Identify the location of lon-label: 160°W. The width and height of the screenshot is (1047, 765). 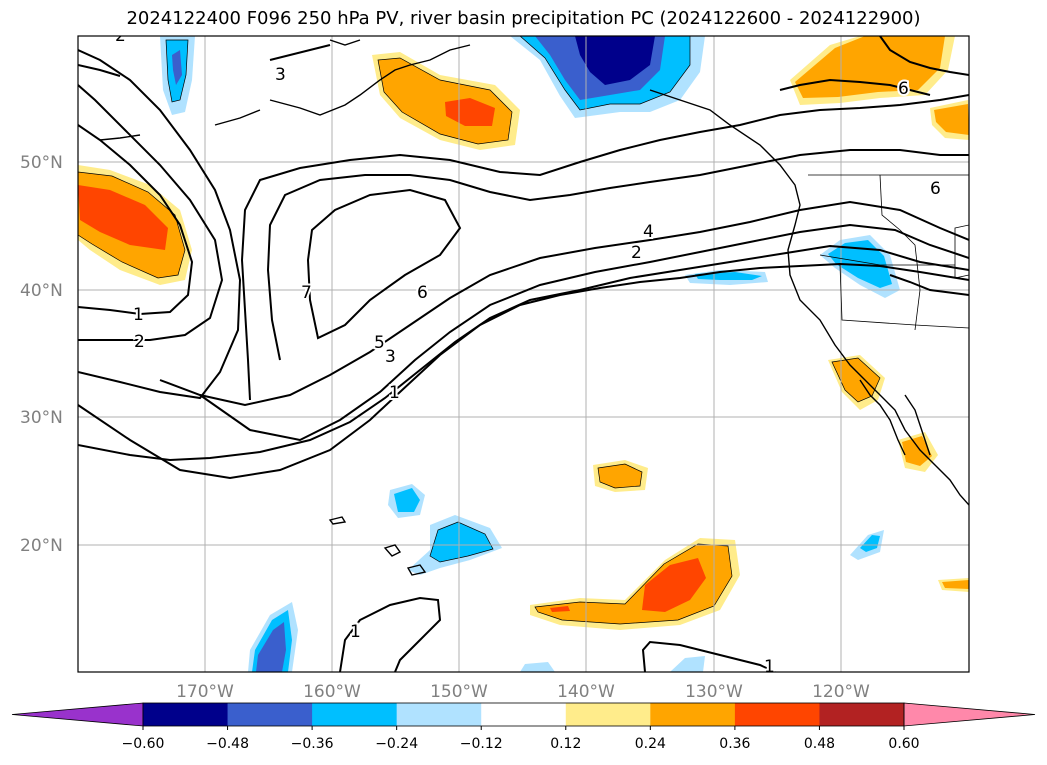
(332, 692).